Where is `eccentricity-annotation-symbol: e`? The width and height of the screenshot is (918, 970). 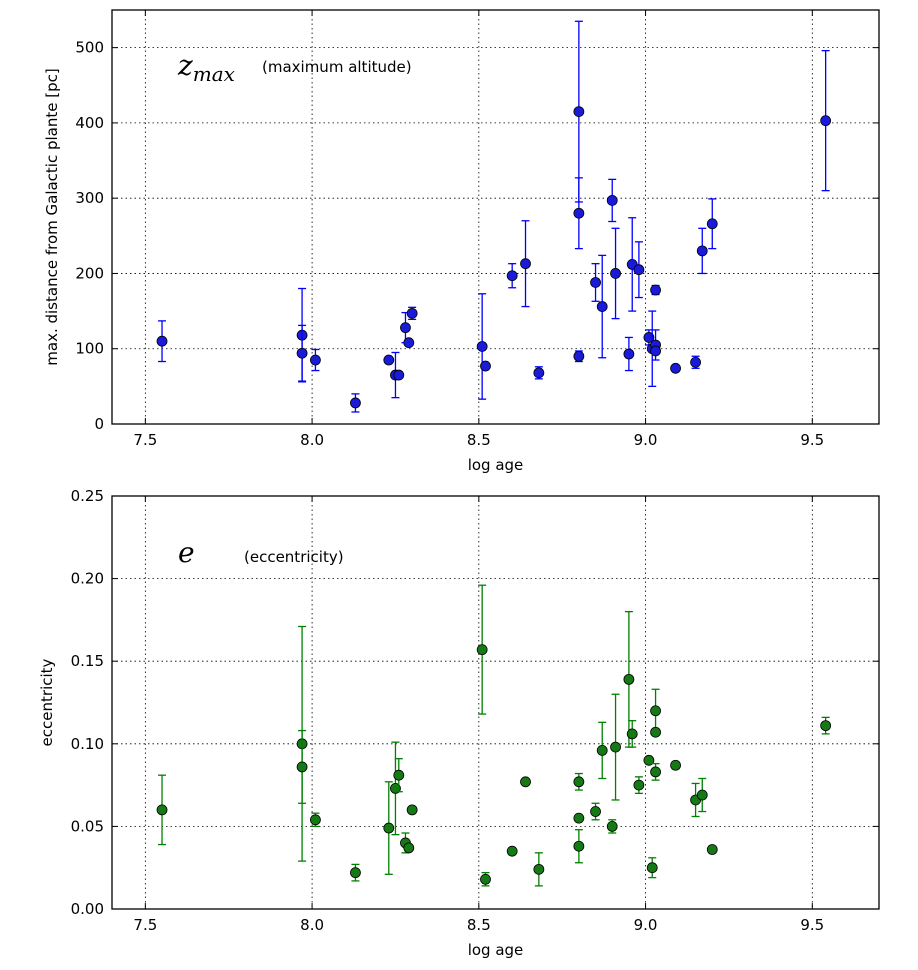
eccentricity-annotation-symbol: e is located at coordinates (186, 552).